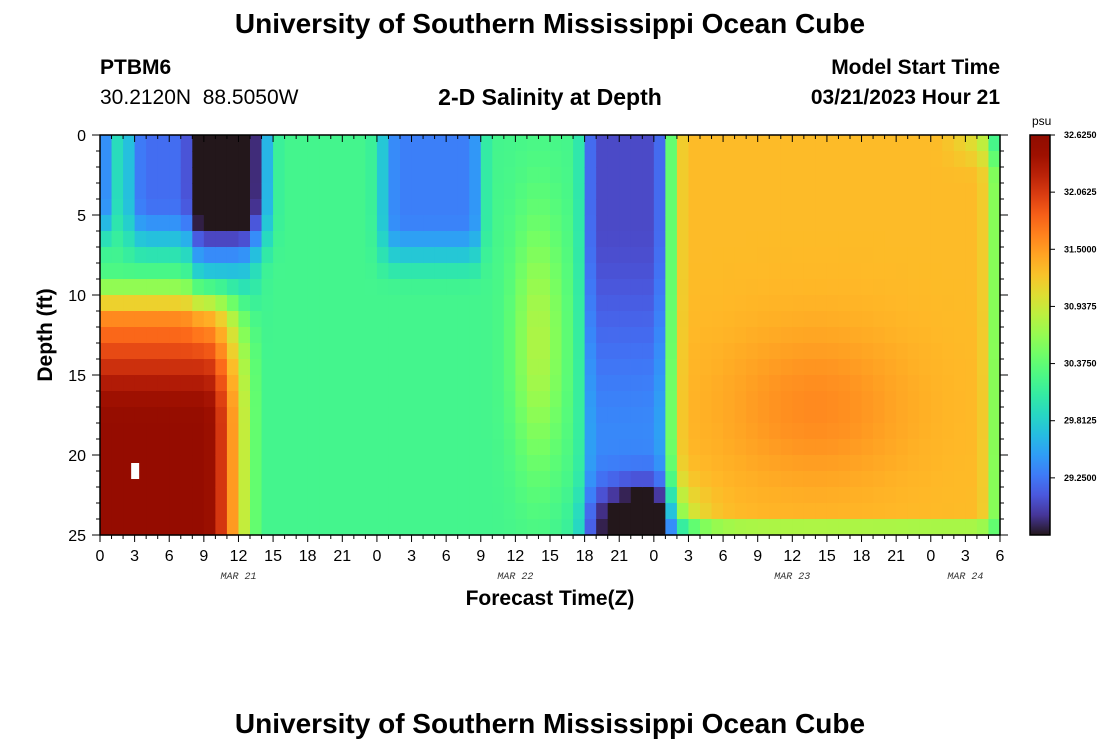 This screenshot has width=1100, height=750. I want to click on colorbar-tick-label: 30.9375, so click(1080, 306).